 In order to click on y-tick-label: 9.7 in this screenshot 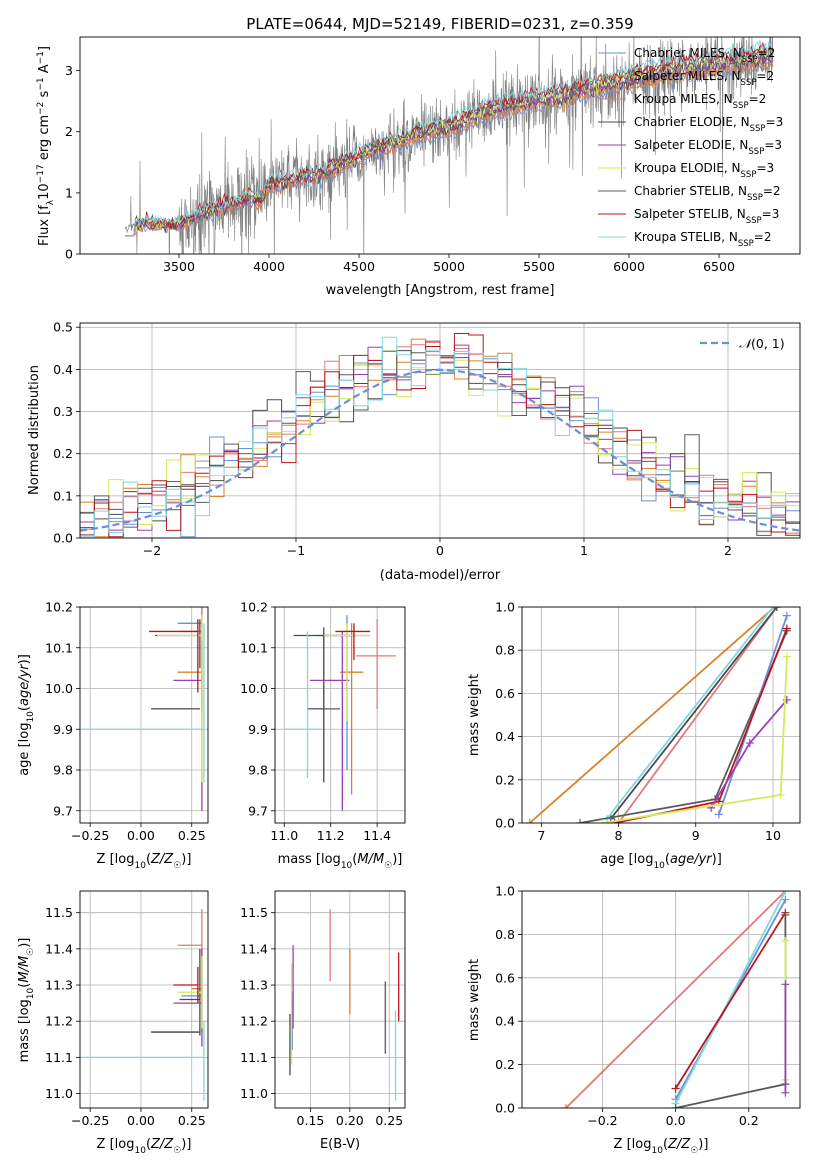, I will do `click(258, 810)`.